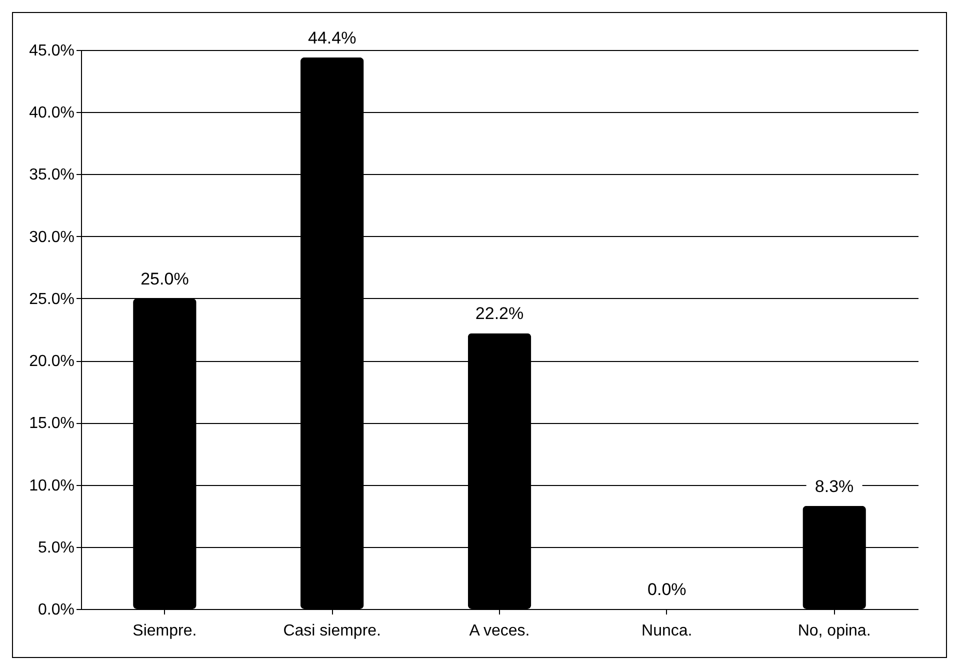 Image resolution: width=961 pixels, height=672 pixels. Describe the element at coordinates (667, 631) in the screenshot. I see `x-tick-label: Nunca.` at that location.